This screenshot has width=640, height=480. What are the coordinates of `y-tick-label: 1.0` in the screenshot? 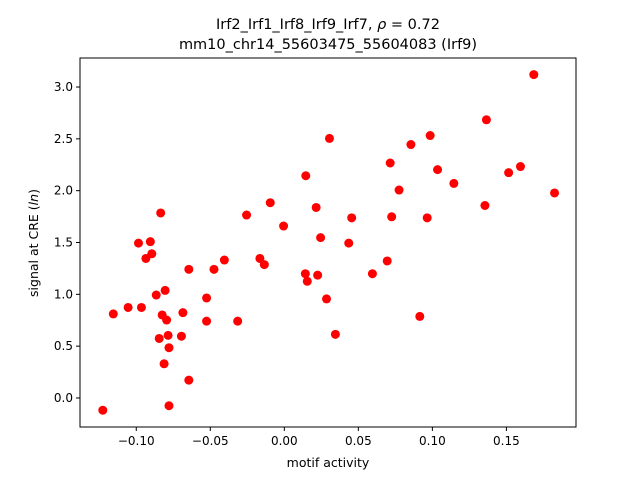 It's located at (63, 294).